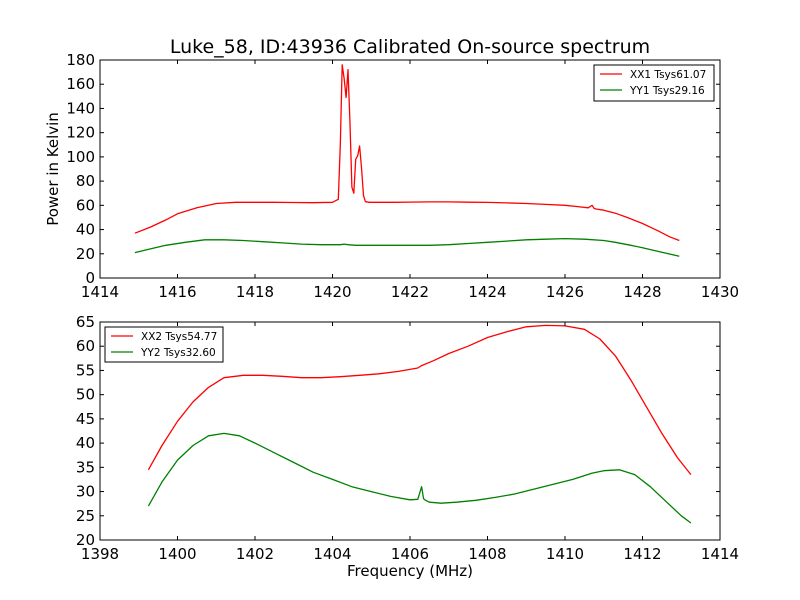 The height and width of the screenshot is (600, 800). What do you see at coordinates (177, 554) in the screenshot?
I see `bottom-x-tick-label: 1400` at bounding box center [177, 554].